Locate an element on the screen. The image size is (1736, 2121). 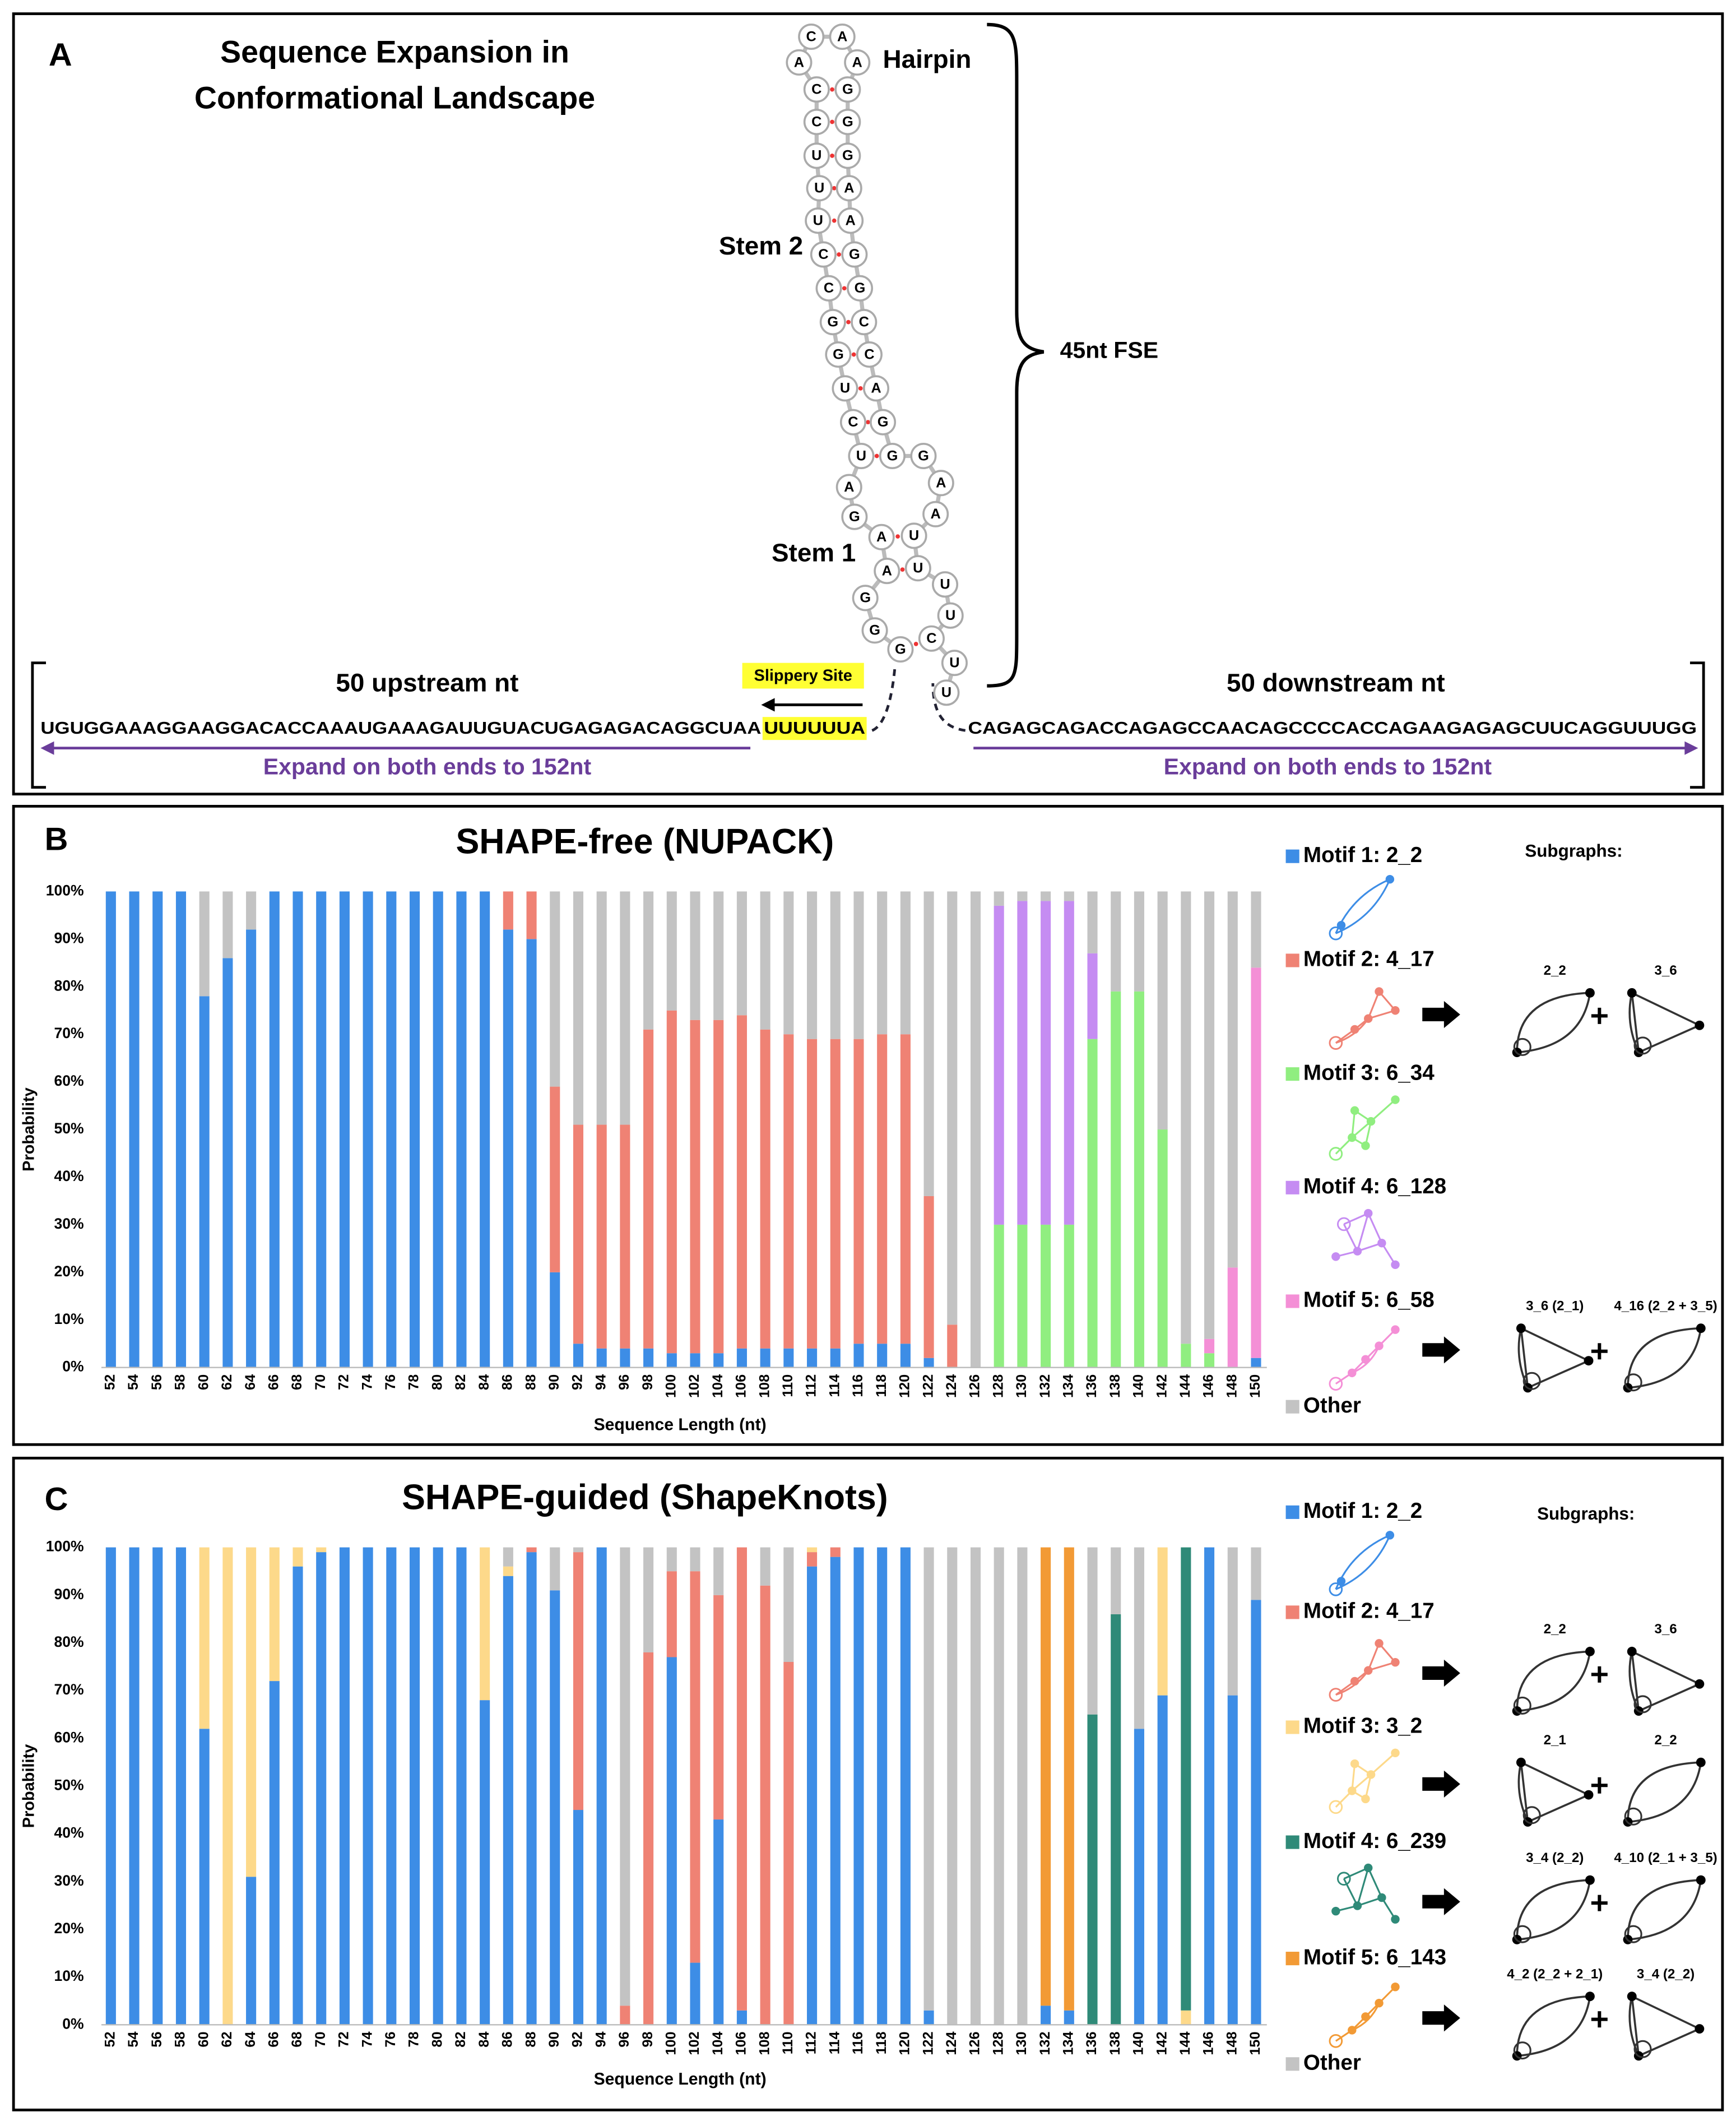
legend-label: Other is located at coordinates (1332, 1405).